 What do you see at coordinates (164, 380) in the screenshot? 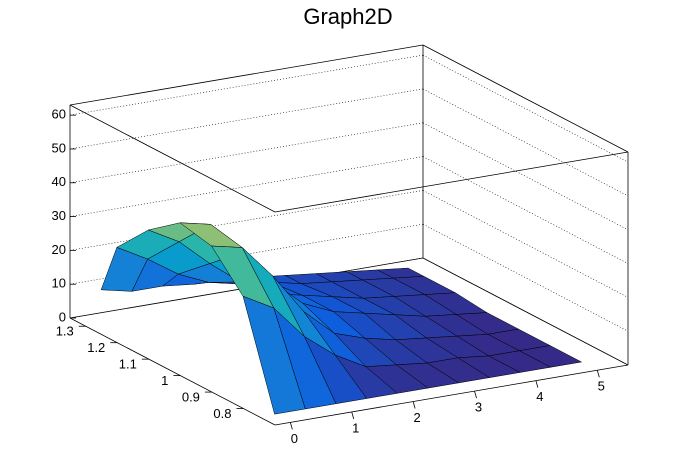
I see `y-tick-label: 1` at bounding box center [164, 380].